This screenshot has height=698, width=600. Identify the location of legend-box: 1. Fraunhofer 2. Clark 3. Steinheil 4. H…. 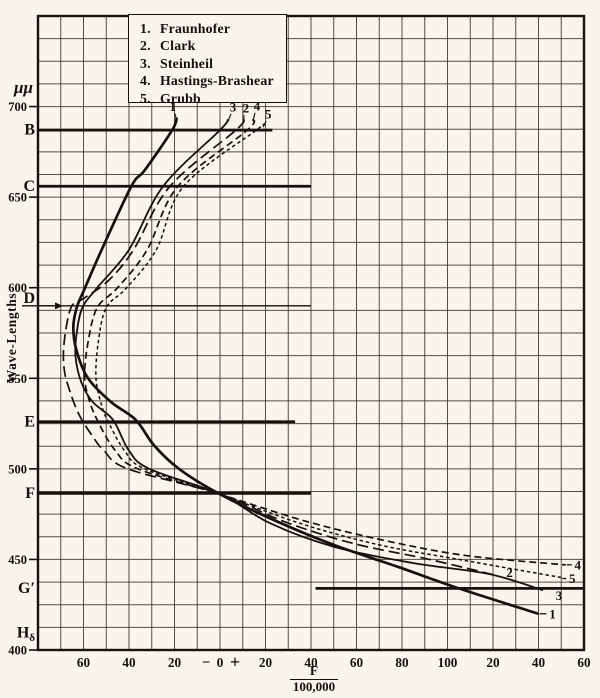
(207, 60).